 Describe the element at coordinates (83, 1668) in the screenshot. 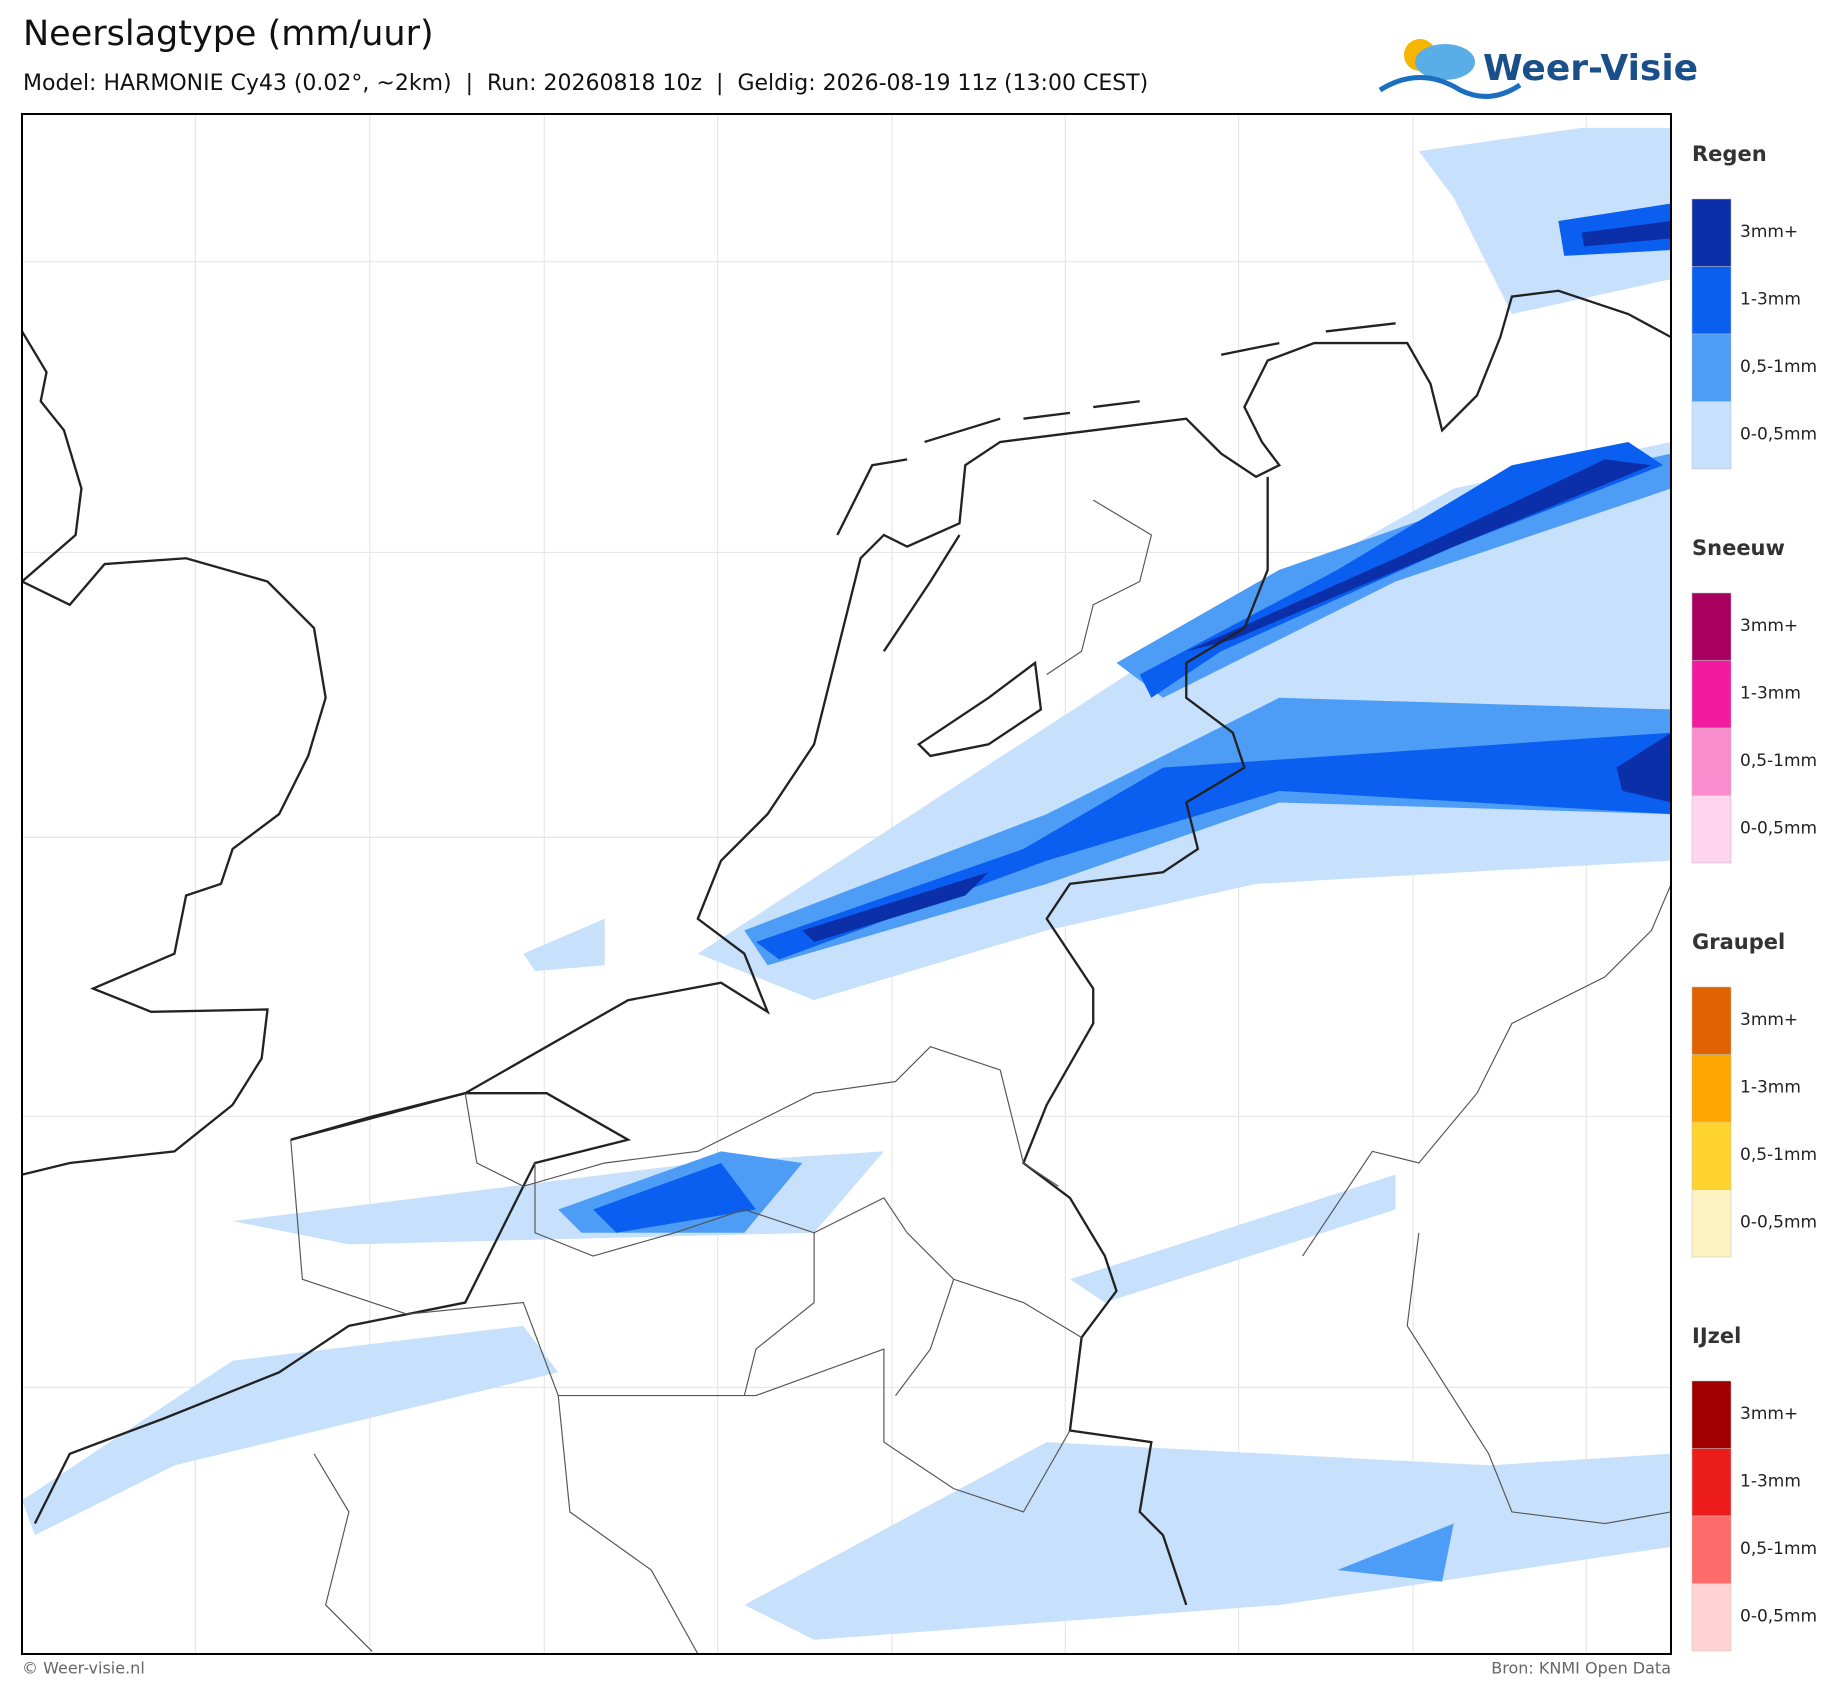

I see `footer-left: © Weer-visie.nl` at that location.